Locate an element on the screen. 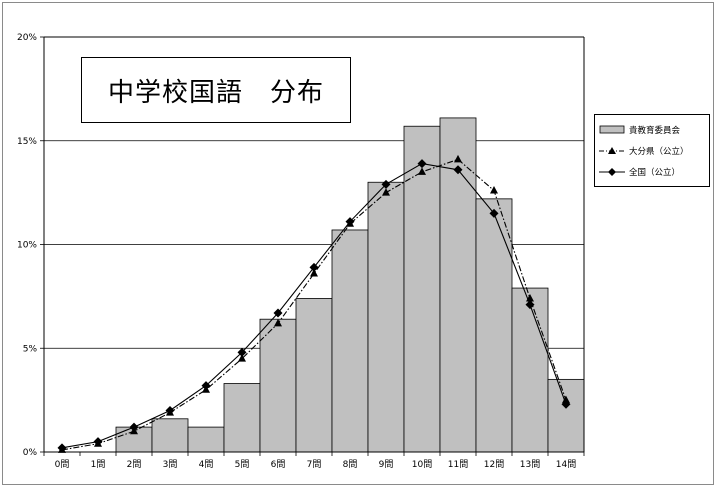 This screenshot has height=488, width=717. chart-title: 中学校国語 分布 is located at coordinates (215, 92).